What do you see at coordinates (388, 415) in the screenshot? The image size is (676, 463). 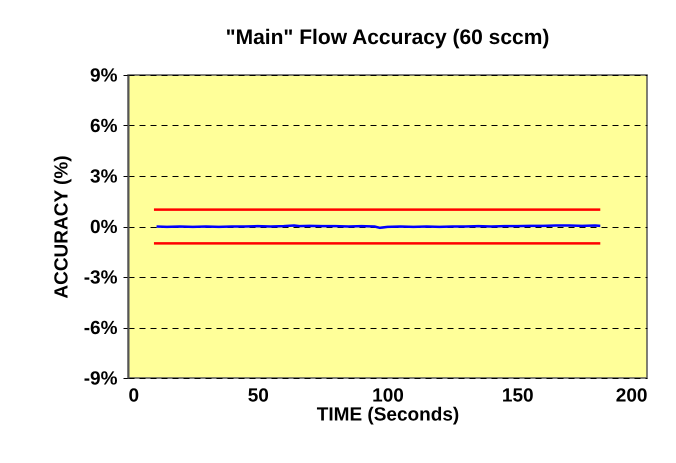 I see `x-axis-title: TIME (Seconds)` at bounding box center [388, 415].